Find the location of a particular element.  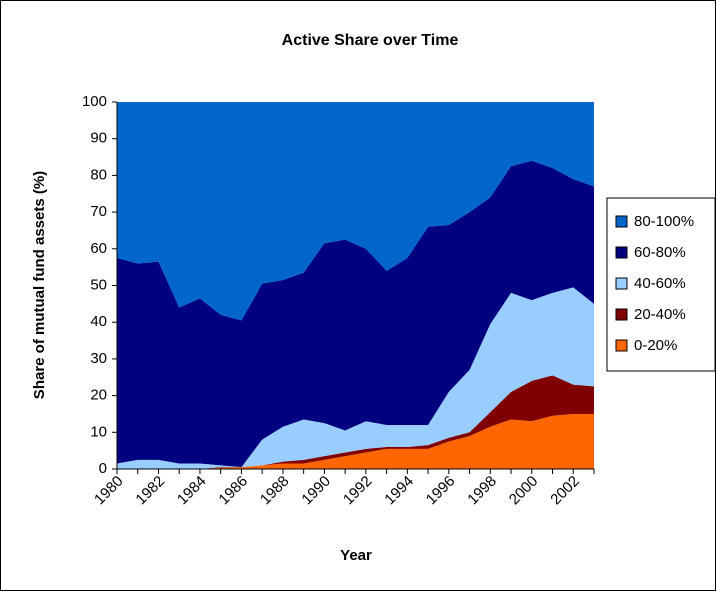

y-tick-label: 0 is located at coordinates (103, 468).